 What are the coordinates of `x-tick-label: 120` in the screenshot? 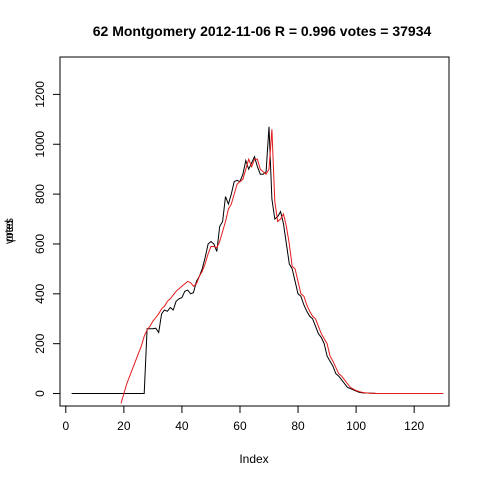 It's located at (414, 426).